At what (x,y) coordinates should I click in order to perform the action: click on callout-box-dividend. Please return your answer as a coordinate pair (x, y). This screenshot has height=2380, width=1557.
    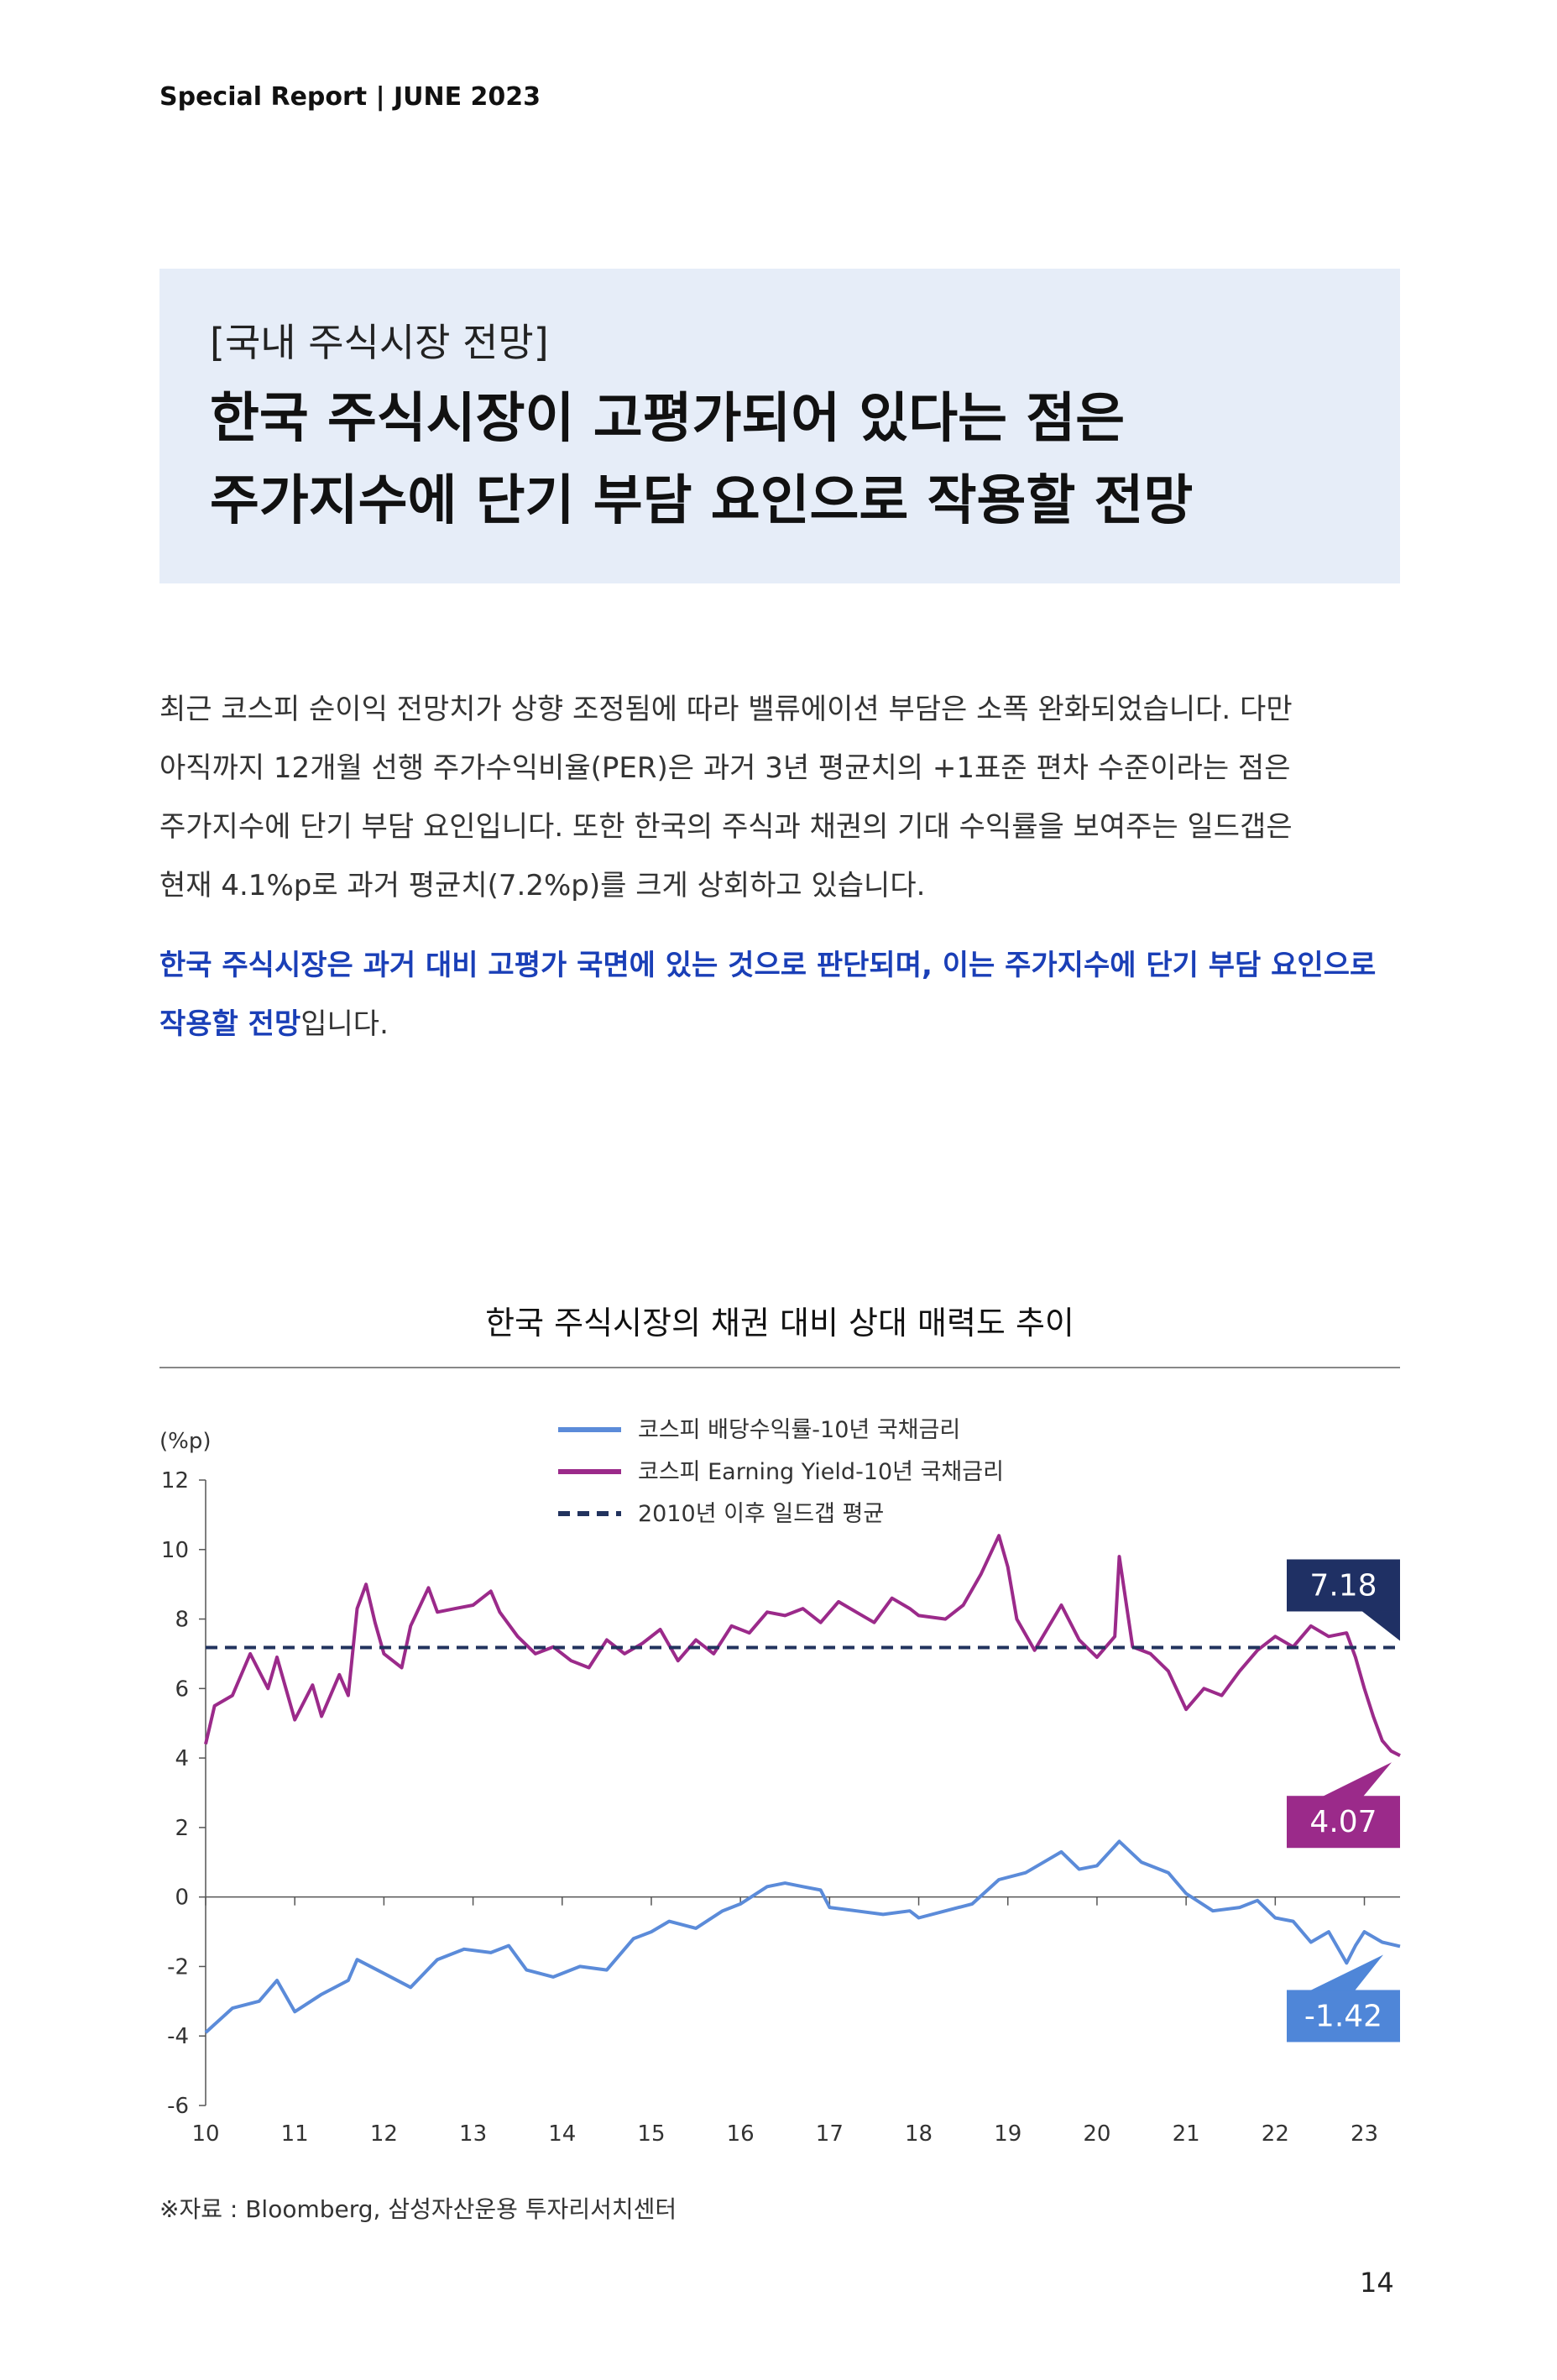
    Looking at the image, I should click on (1343, 2016).